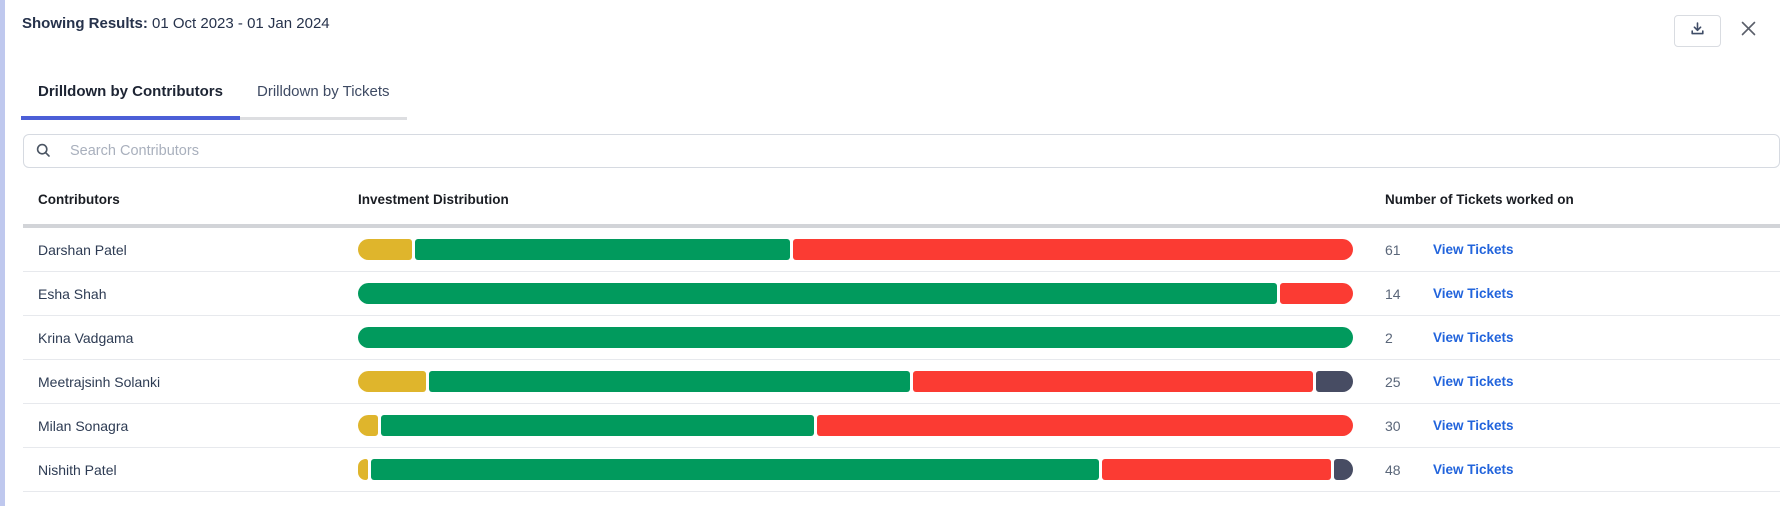 This screenshot has height=506, width=1792. Describe the element at coordinates (72, 293) in the screenshot. I see `contributor-name: Esha Shah` at that location.